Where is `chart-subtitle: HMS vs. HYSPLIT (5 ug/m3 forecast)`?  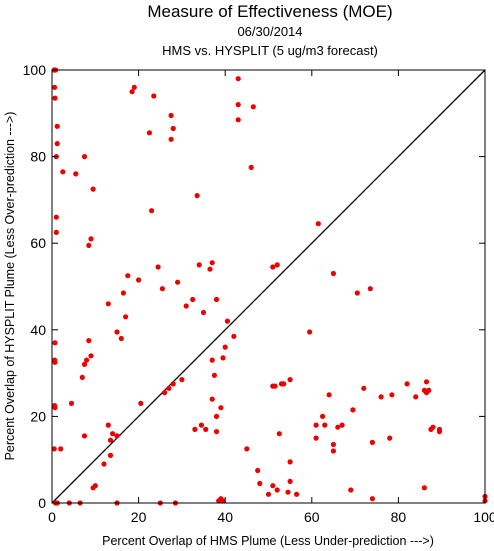
chart-subtitle: HMS vs. HYSPLIT (5 ug/m3 forecast) is located at coordinates (270, 50).